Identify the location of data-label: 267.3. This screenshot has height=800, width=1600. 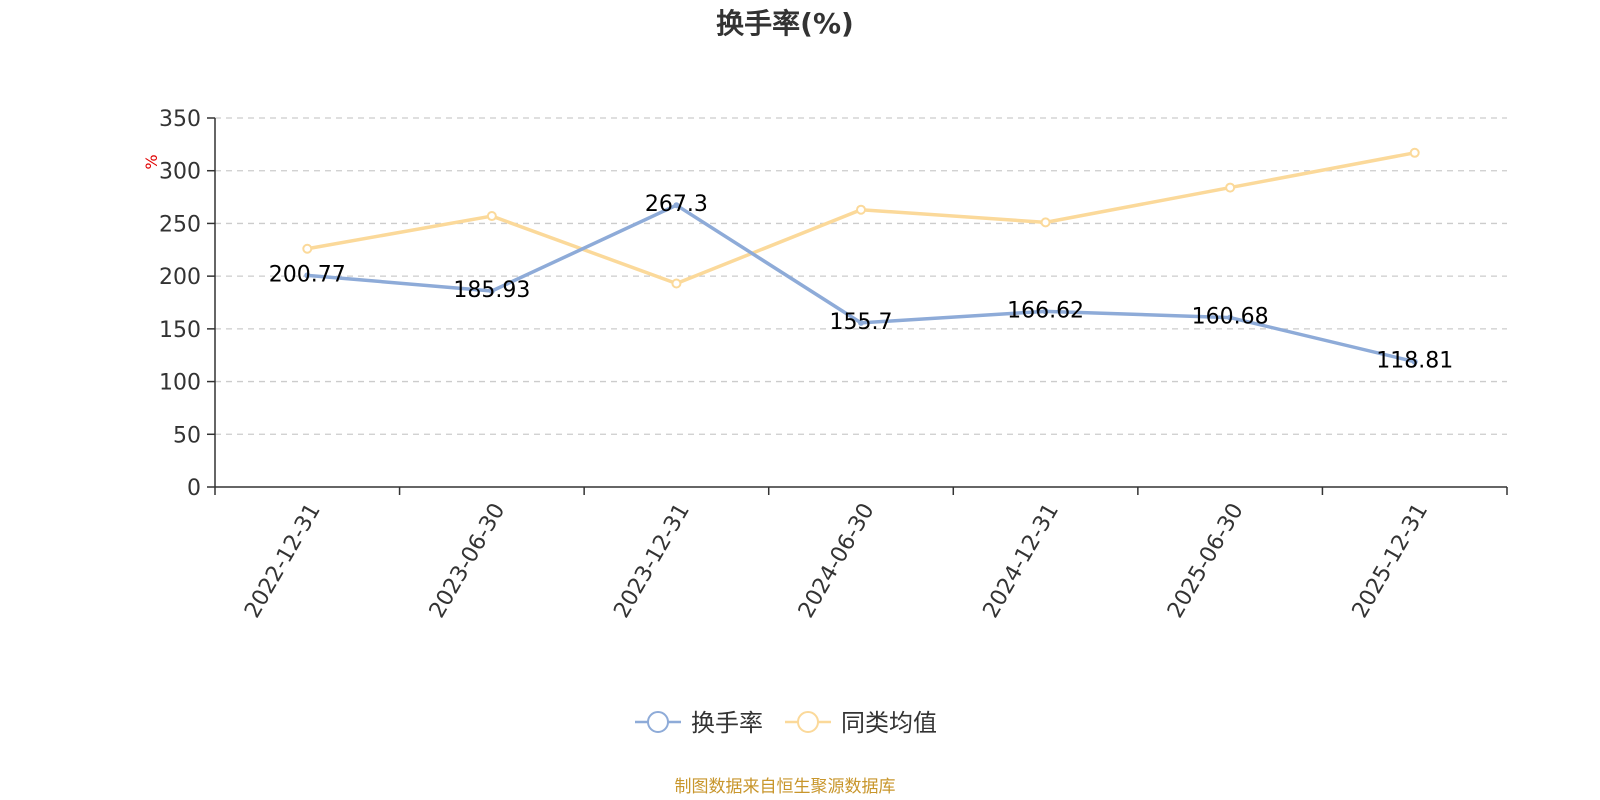
(676, 204).